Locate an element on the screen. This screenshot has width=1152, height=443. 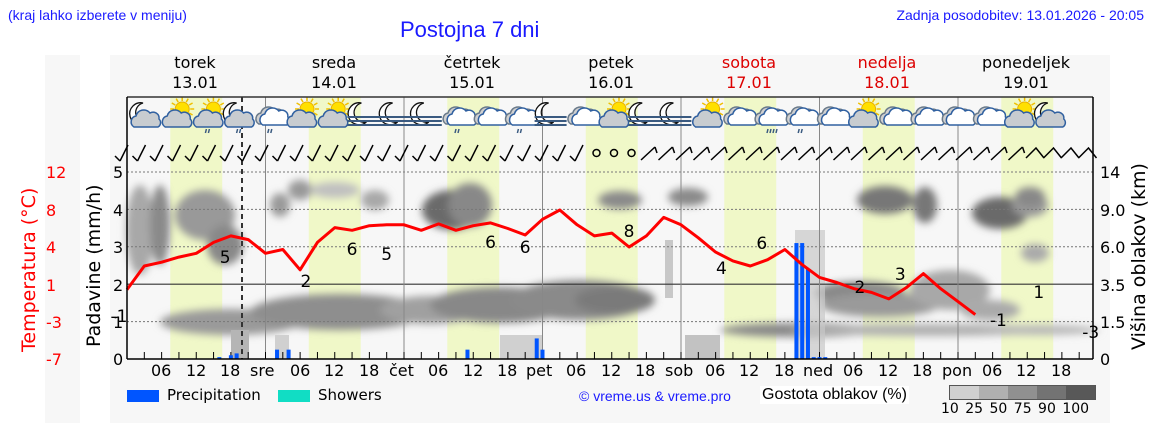
cloud-height-tick: 0 is located at coordinates (1105, 359).